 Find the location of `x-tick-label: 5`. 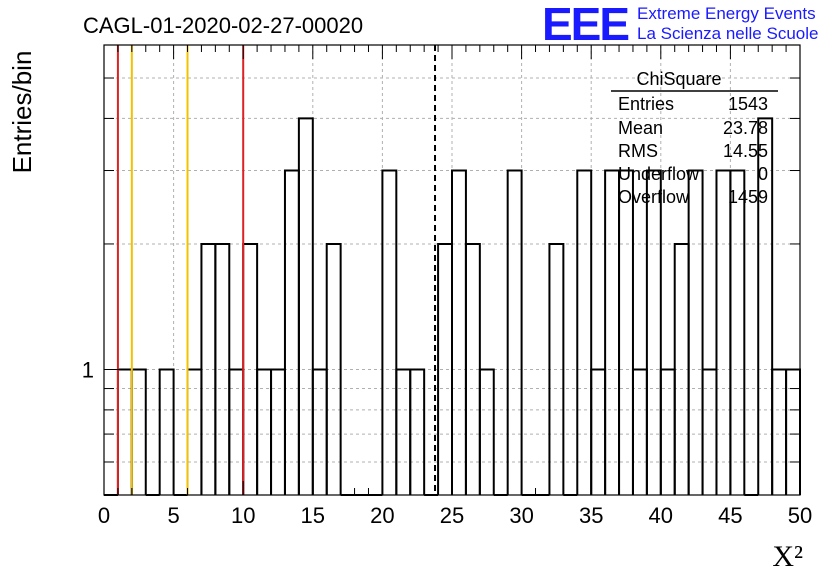

x-tick-label: 5 is located at coordinates (173, 515).